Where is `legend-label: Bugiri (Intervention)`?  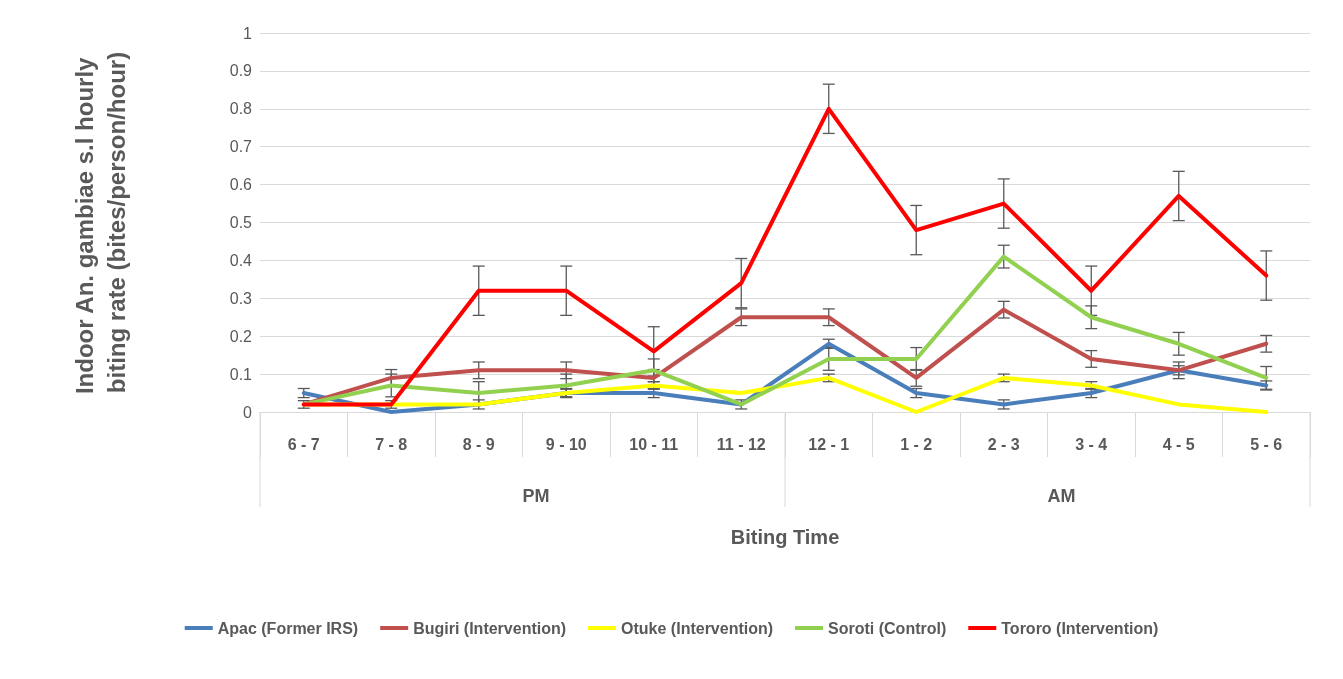
legend-label: Bugiri (Intervention) is located at coordinates (490, 628).